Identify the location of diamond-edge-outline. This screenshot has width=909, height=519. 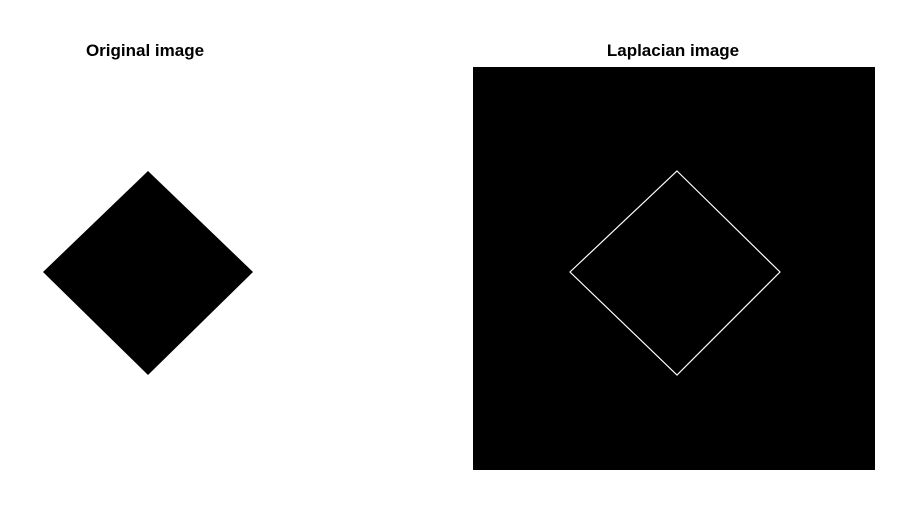
(675, 273).